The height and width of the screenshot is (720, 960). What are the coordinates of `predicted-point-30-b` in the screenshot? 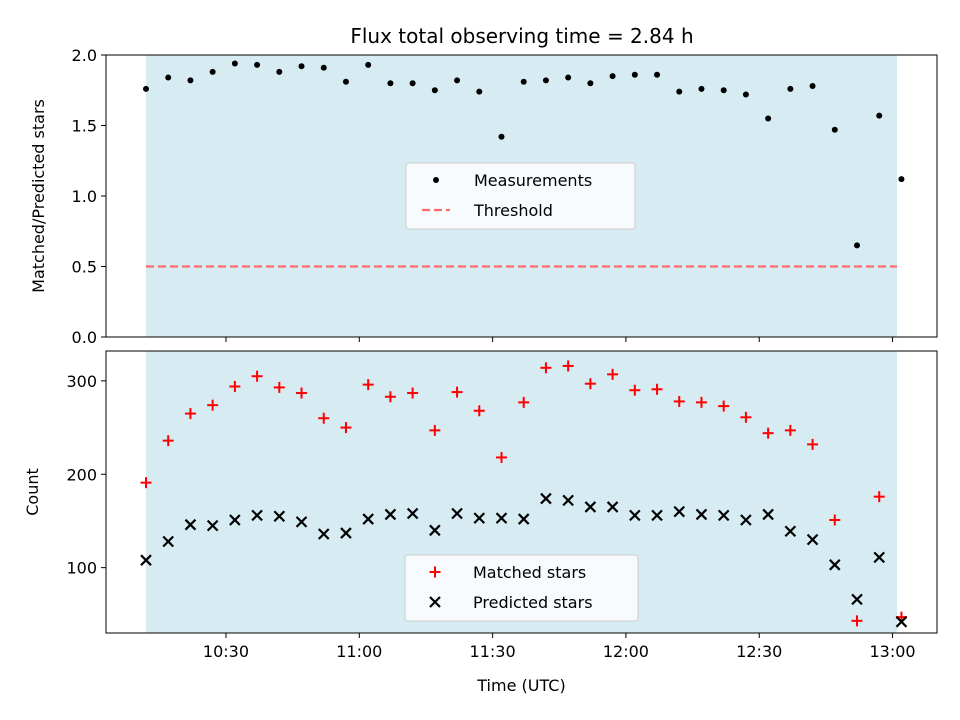 It's located at (812, 539).